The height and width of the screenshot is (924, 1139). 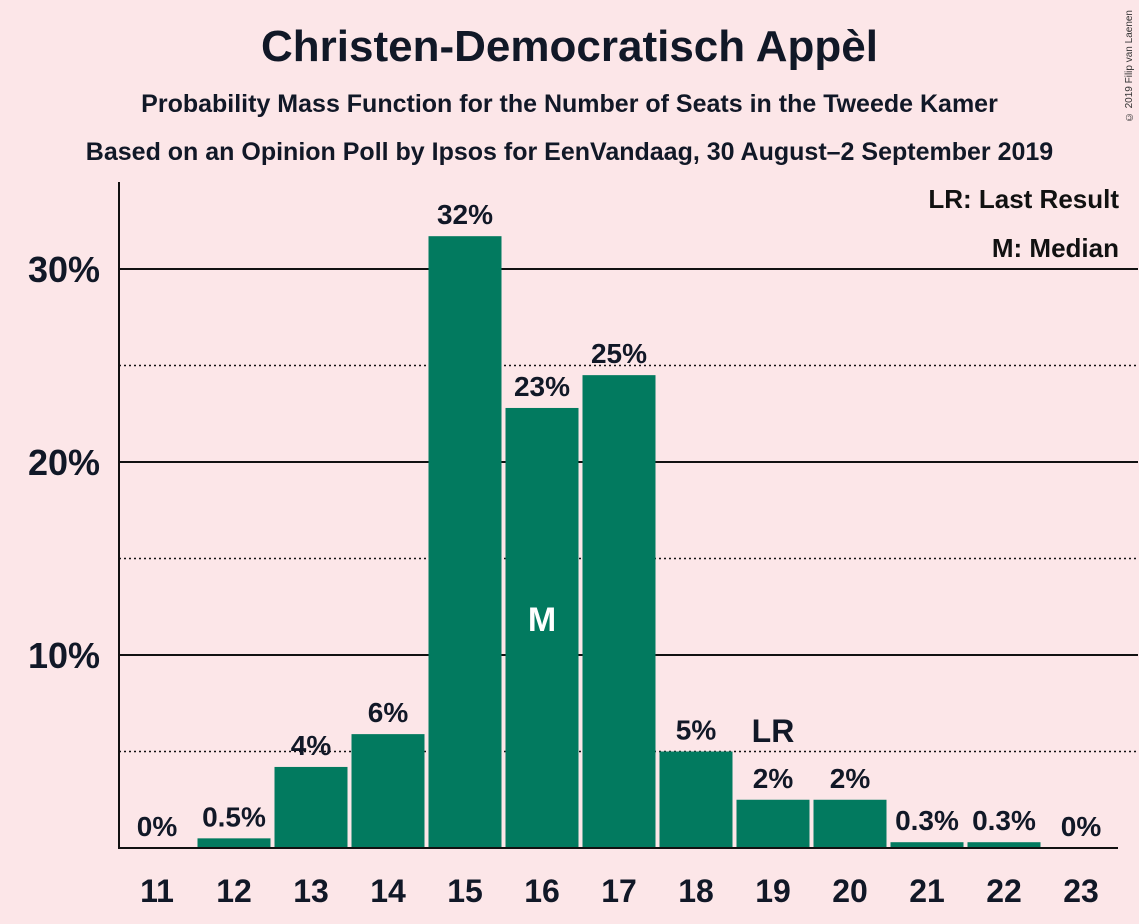 What do you see at coordinates (542, 891) in the screenshot?
I see `x-tick-label: 16` at bounding box center [542, 891].